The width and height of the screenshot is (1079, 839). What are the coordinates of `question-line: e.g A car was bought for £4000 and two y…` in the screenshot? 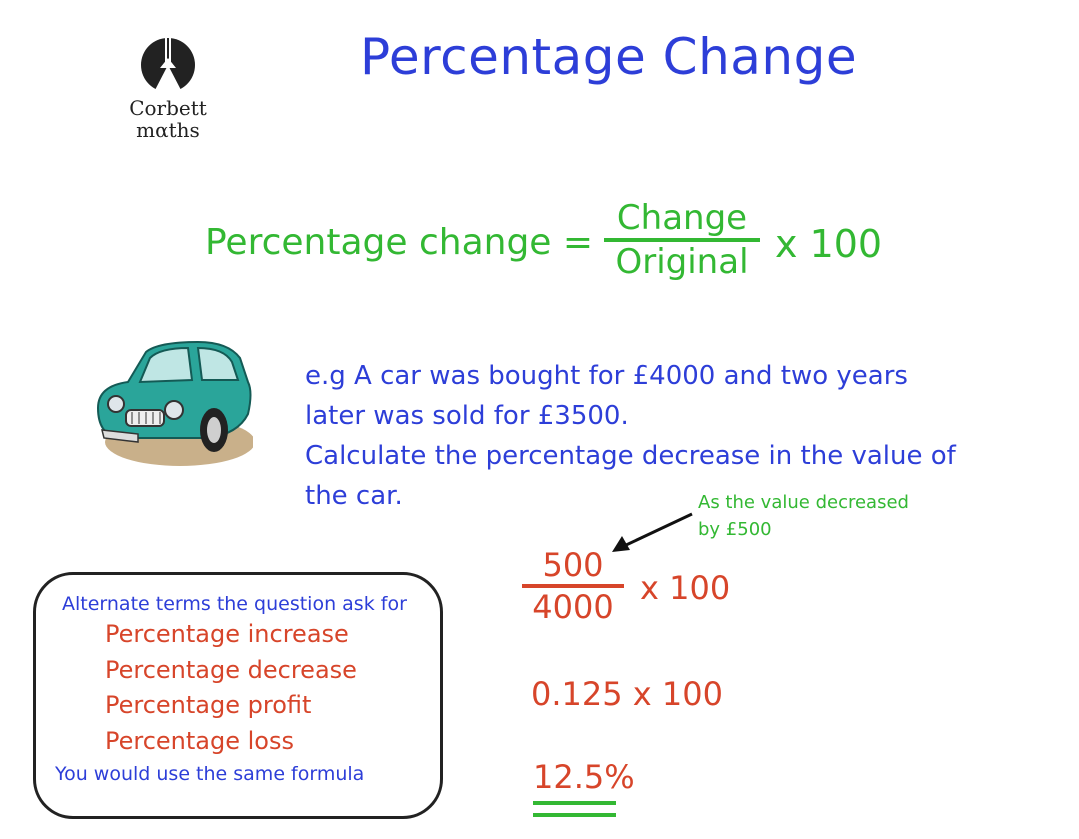 It's located at (606, 376).